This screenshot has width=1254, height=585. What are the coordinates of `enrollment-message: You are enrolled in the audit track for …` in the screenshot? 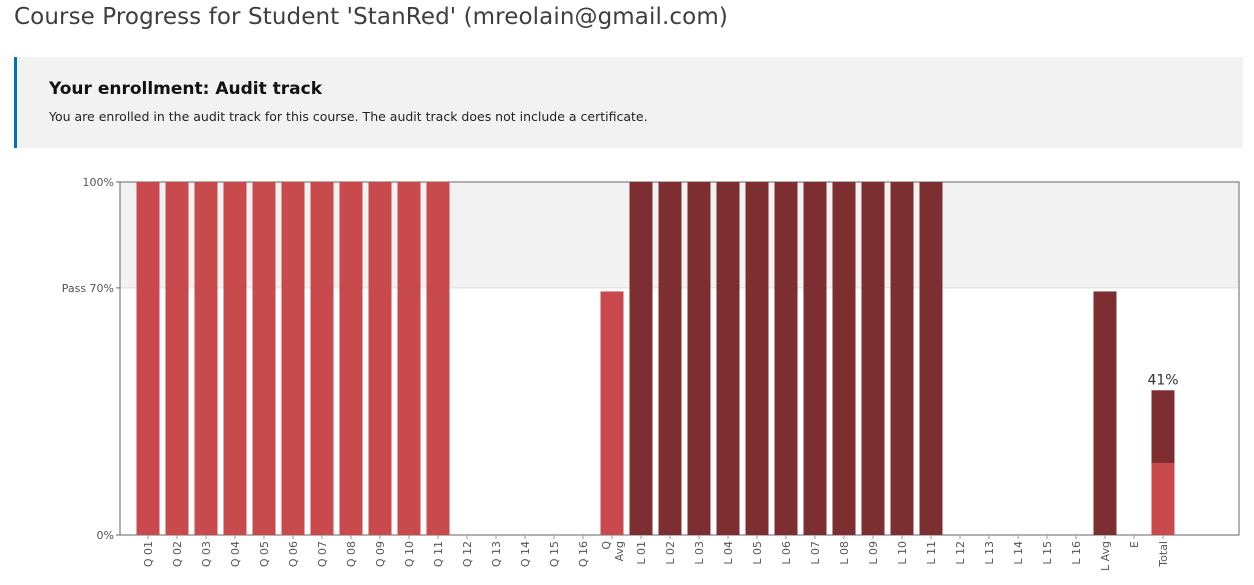 It's located at (348, 116).